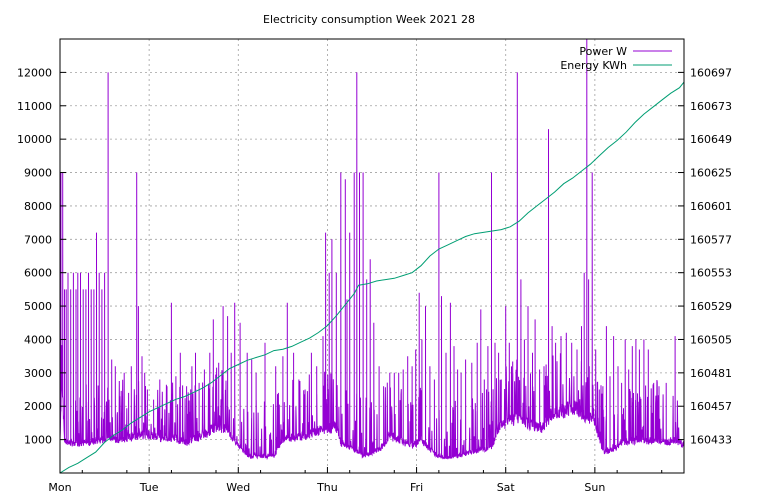 This screenshot has width=768, height=500. I want to click on y2-tick-label: 160553, so click(711, 273).